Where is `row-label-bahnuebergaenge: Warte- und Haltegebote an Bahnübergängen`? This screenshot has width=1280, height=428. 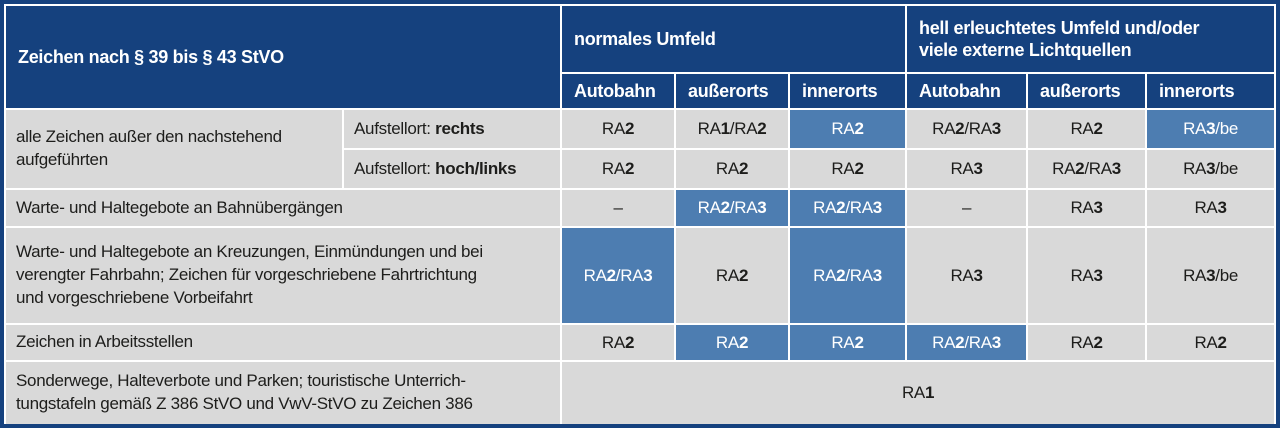 row-label-bahnuebergaenge: Warte- und Haltegebote an Bahnübergängen is located at coordinates (283, 208).